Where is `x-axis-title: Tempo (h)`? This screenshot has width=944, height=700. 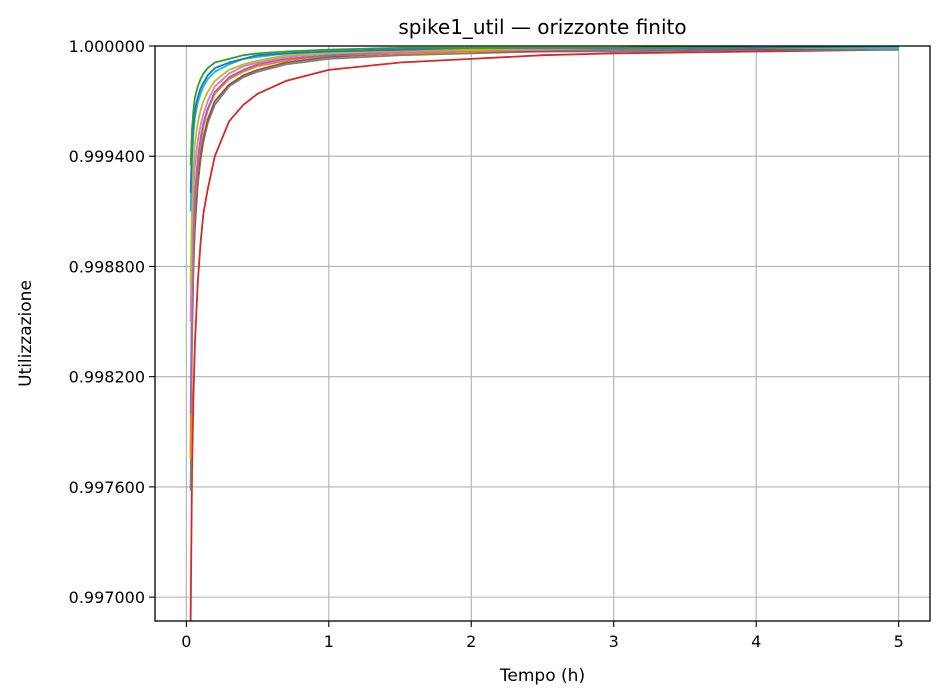 x-axis-title: Tempo (h) is located at coordinates (542, 676).